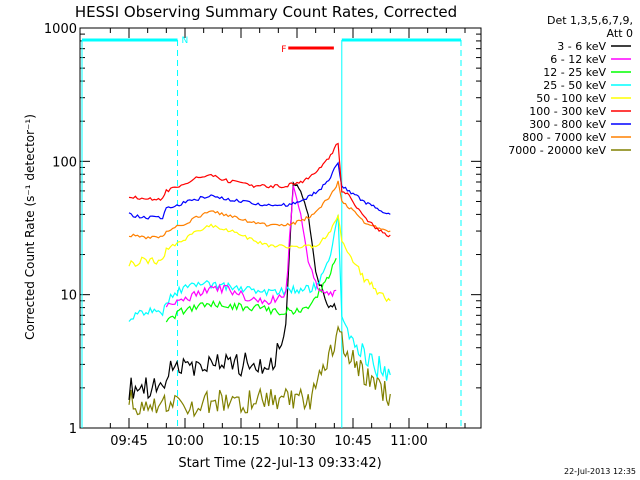  I want to click on legend-entry-label: 800 - 7000 keV, so click(564, 137).